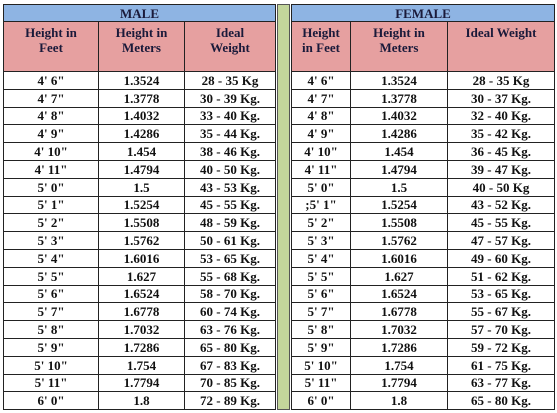  Describe the element at coordinates (283, 207) in the screenshot. I see `separator` at that location.